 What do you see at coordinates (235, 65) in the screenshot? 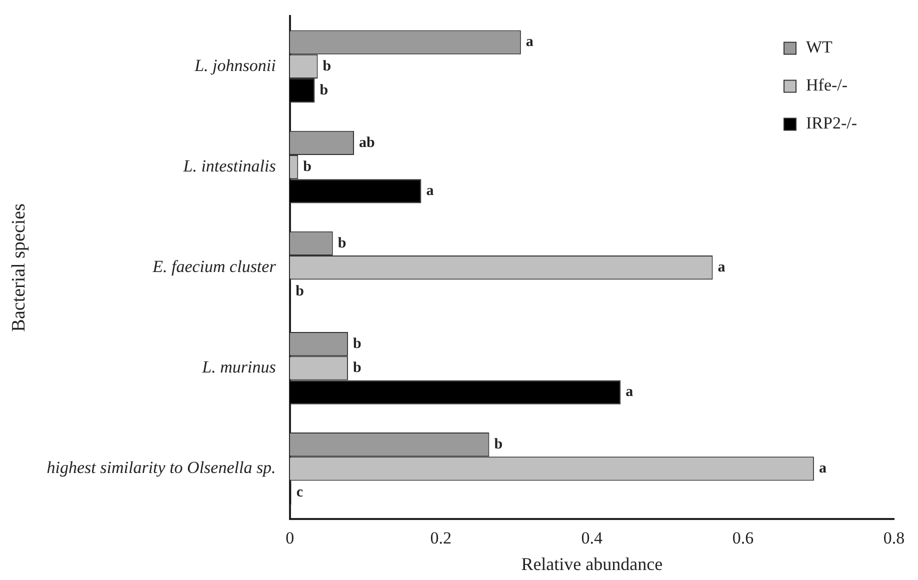
I see `y-tick-label: L. johnsonii` at bounding box center [235, 65].